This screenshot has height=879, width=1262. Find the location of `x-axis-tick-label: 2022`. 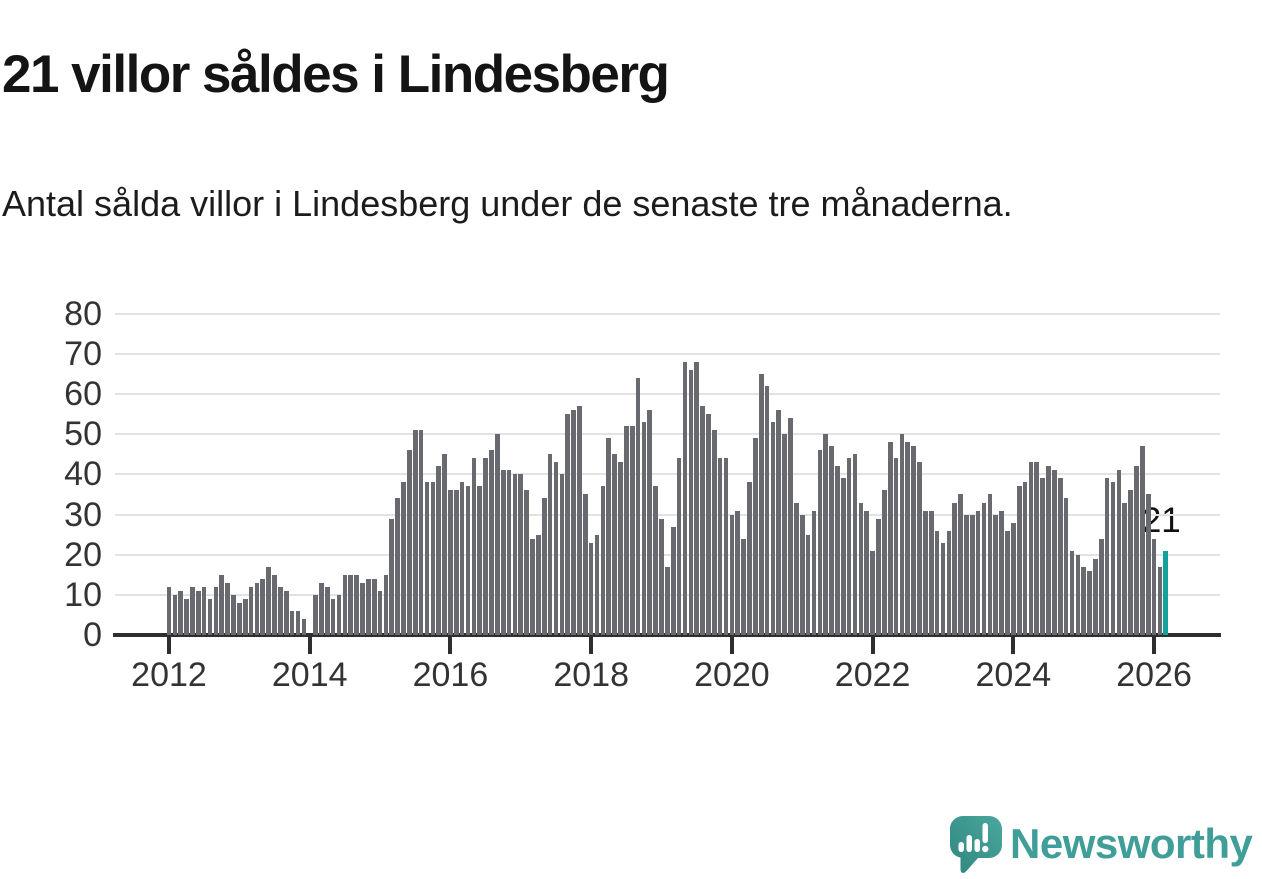

x-axis-tick-label: 2022 is located at coordinates (872, 675).